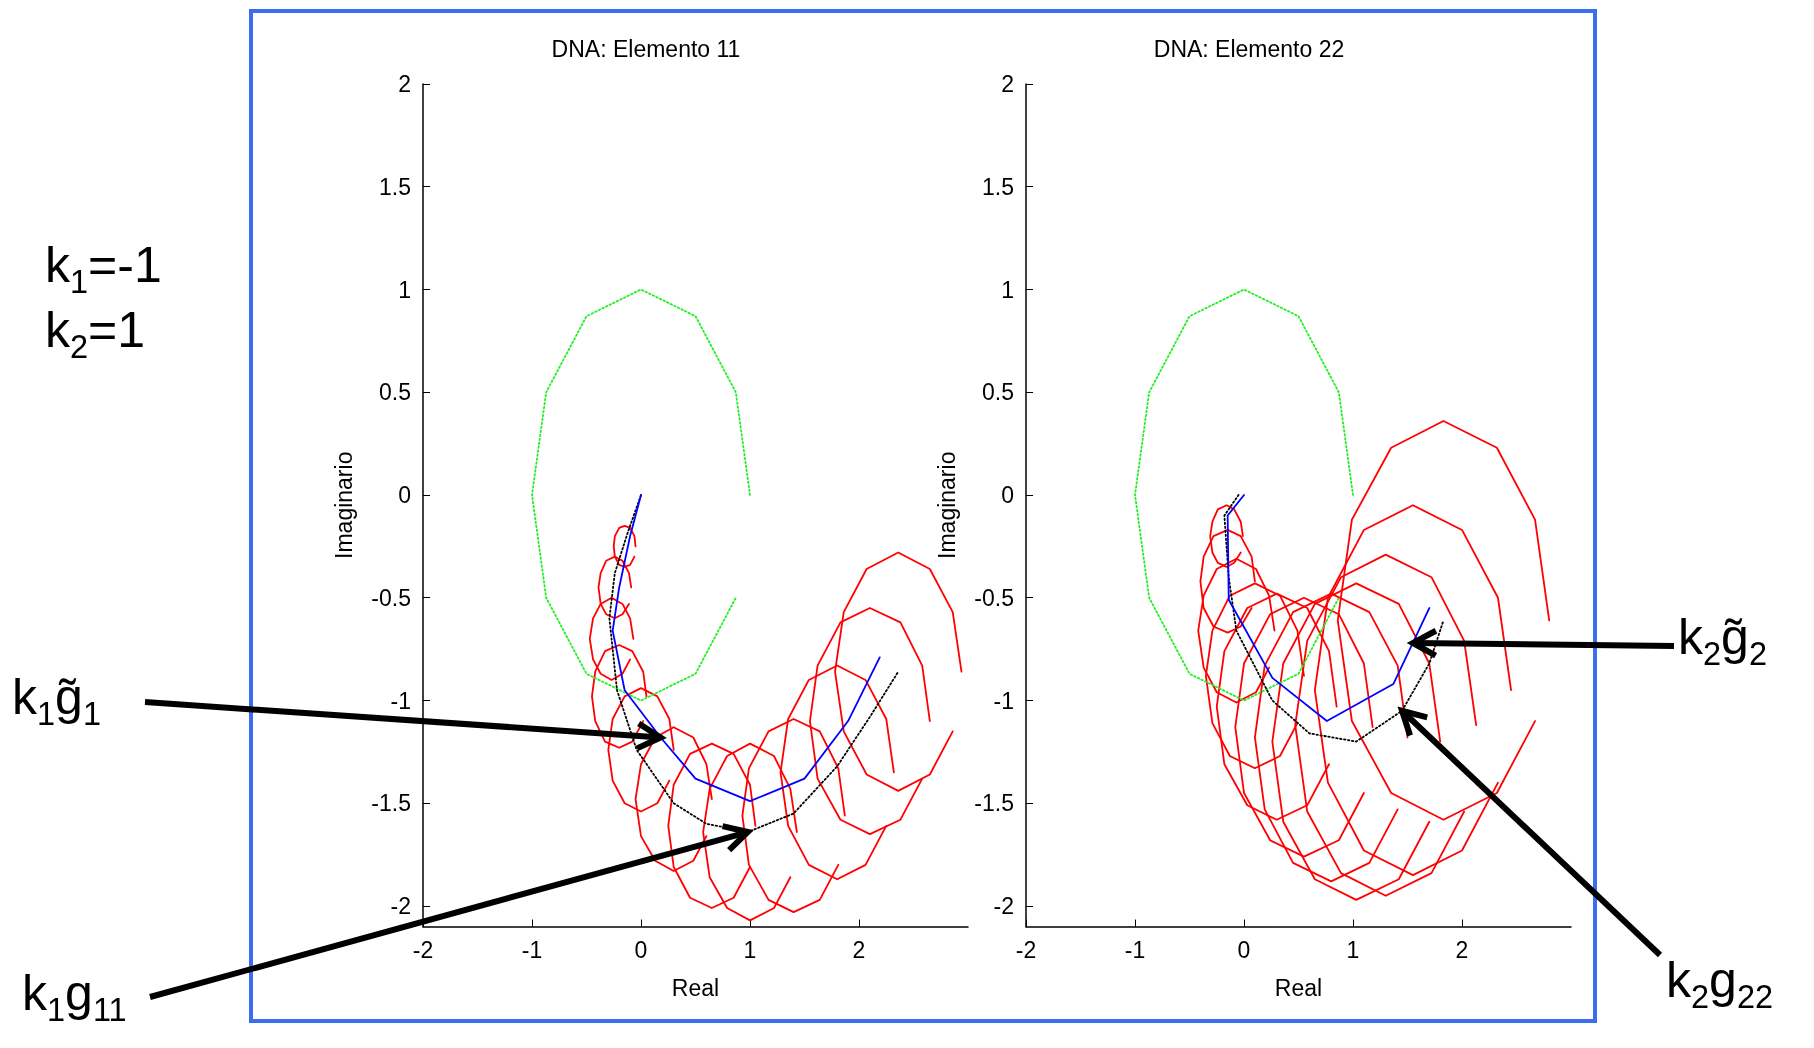  Describe the element at coordinates (56, 700) in the screenshot. I see `annotation: k$_{1}$g̃$_{1}$` at that location.